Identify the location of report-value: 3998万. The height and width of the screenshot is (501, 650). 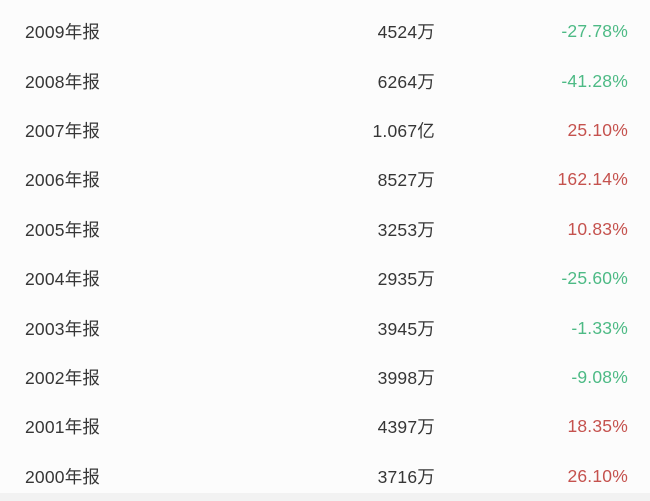
(406, 377).